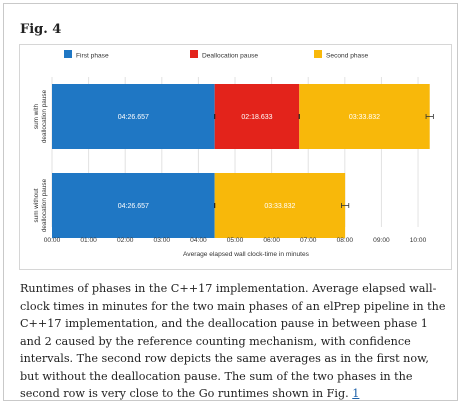 Image resolution: width=463 pixels, height=406 pixels. I want to click on bar-value-label: 02:18.633, so click(256, 117).